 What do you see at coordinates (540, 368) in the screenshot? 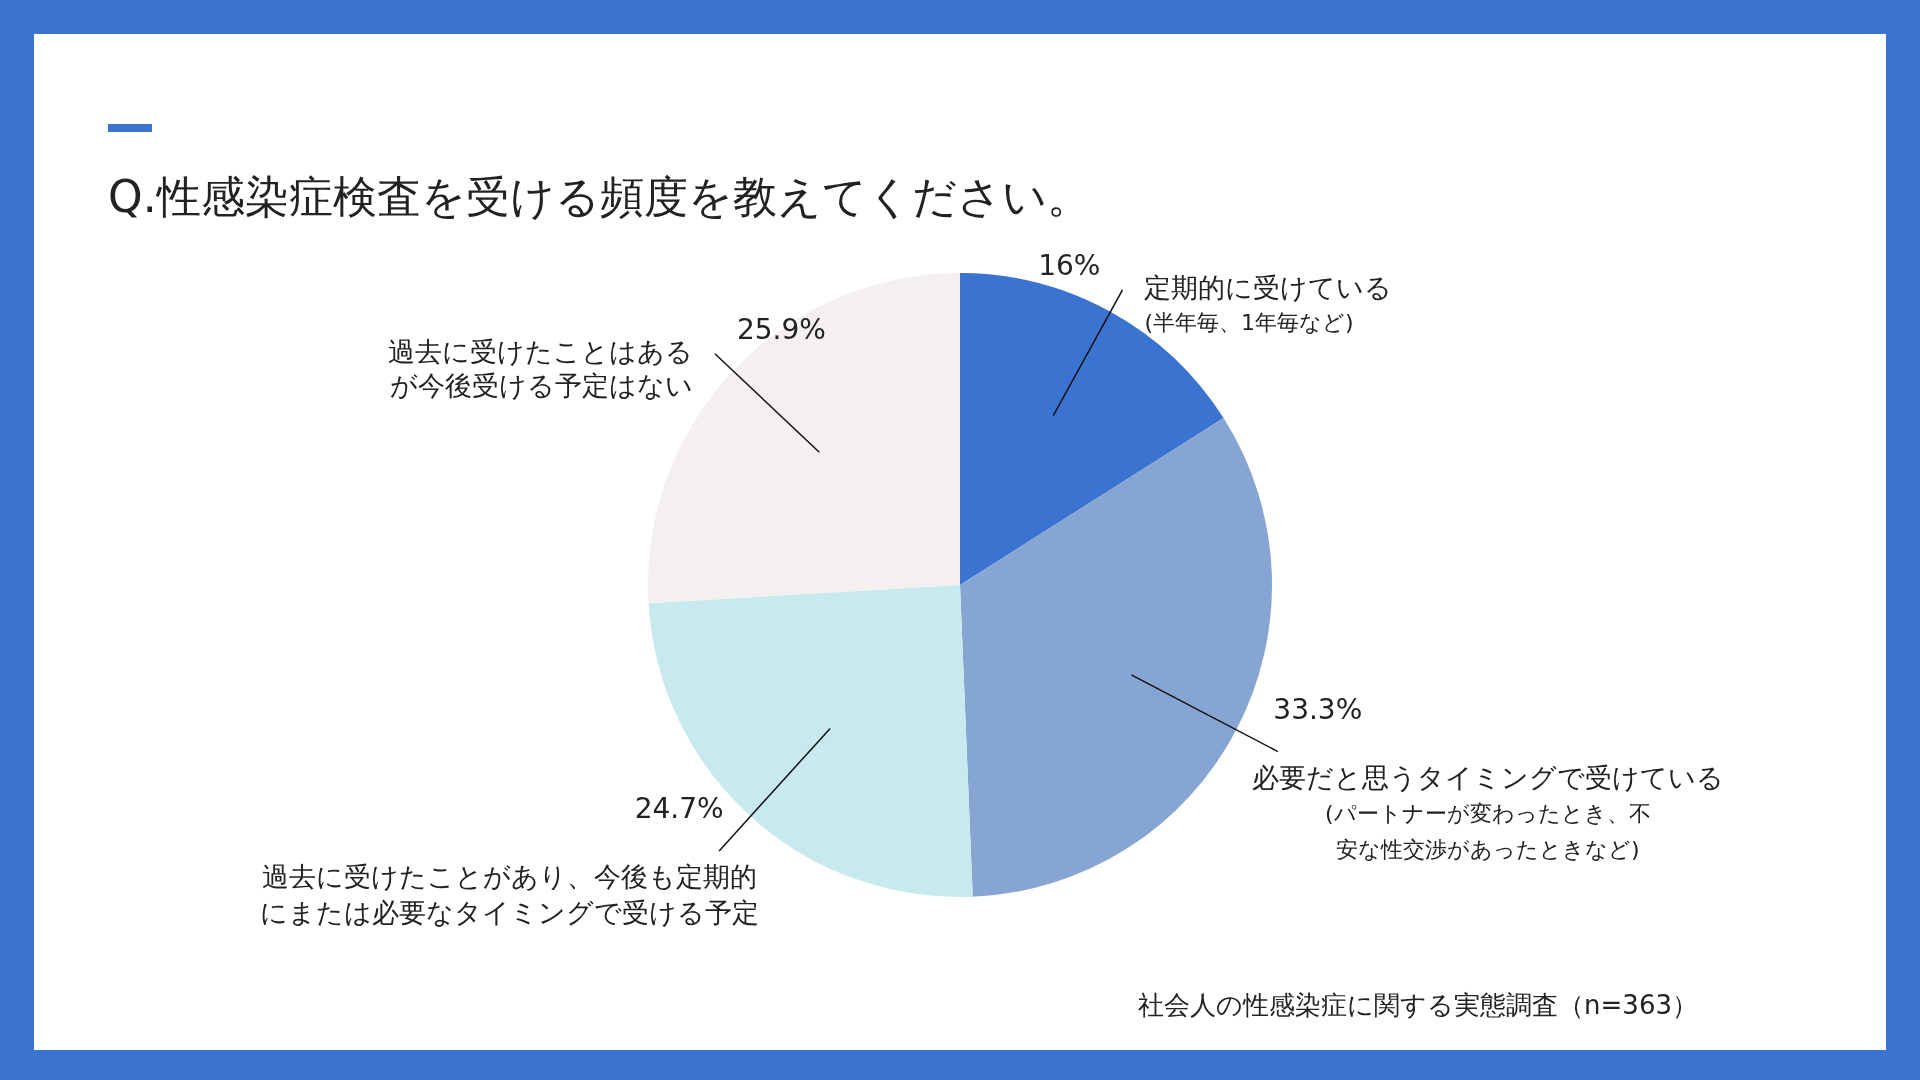
I see `slice-label: 過去に受けたことはあるが今後受ける予定はない` at bounding box center [540, 368].